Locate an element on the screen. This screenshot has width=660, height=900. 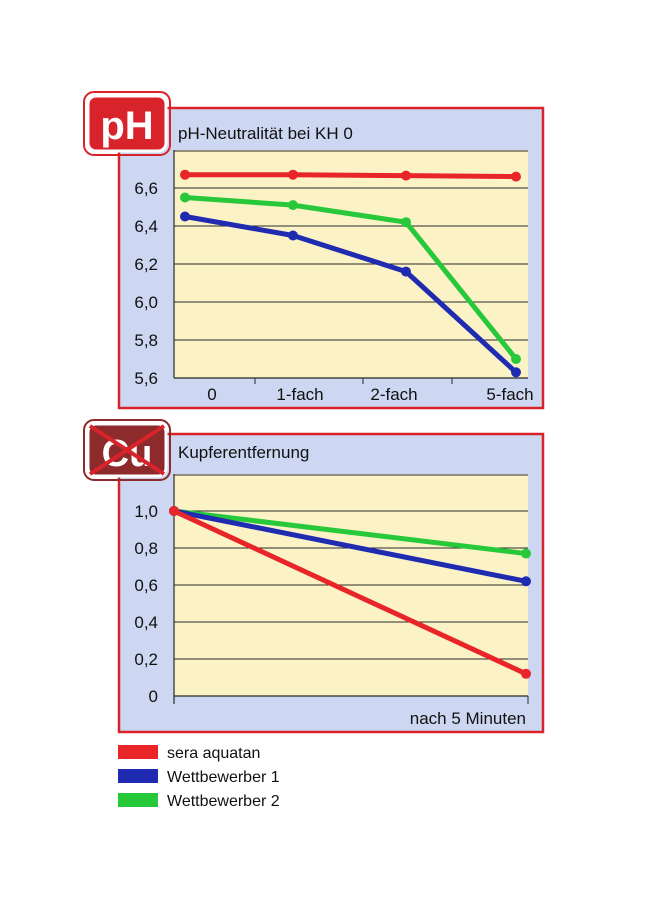
ph-y-tick-label: 6,6 is located at coordinates (146, 188).